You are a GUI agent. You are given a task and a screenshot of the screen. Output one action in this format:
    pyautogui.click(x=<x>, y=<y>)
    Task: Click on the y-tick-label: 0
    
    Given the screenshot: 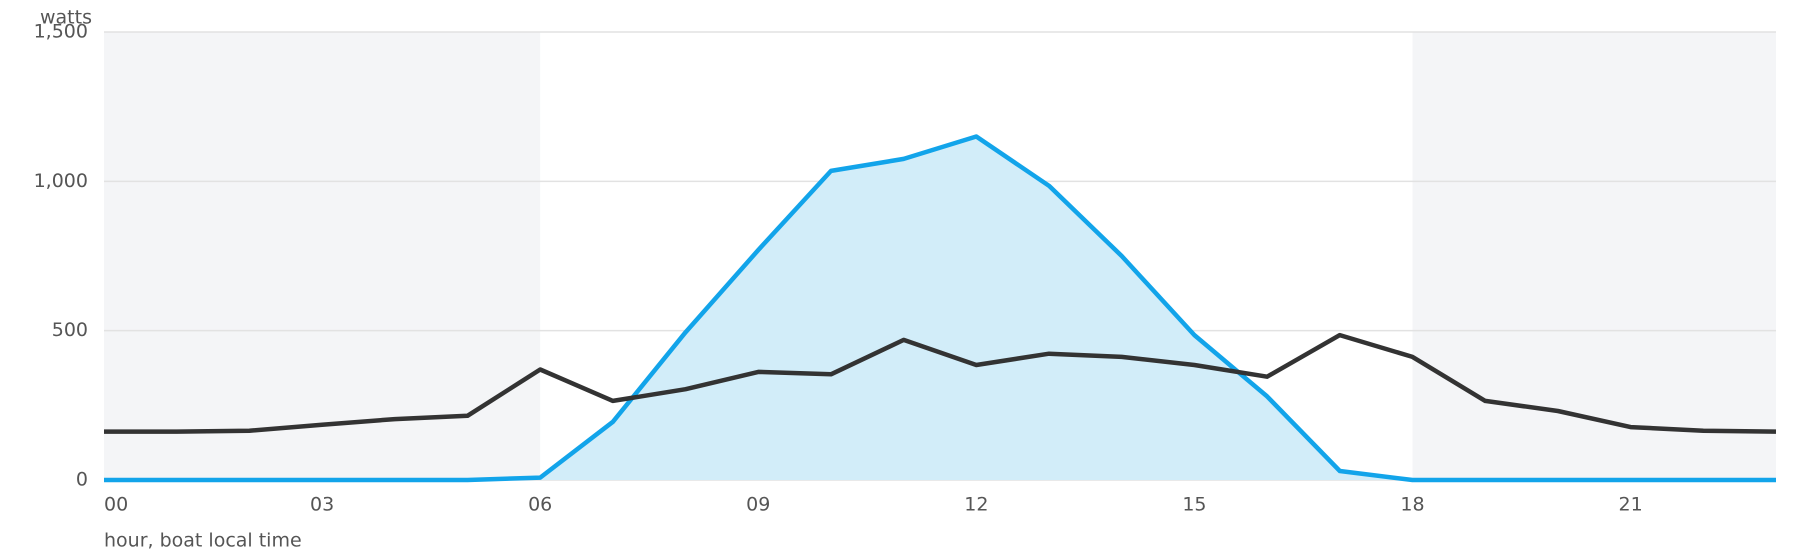 What is the action you would take?
    pyautogui.click(x=82, y=480)
    